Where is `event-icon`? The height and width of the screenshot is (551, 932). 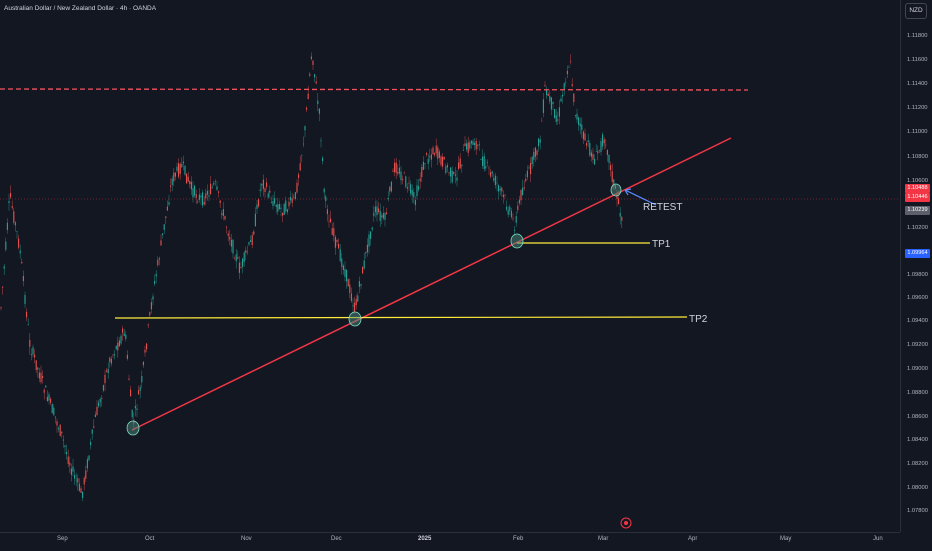
event-icon is located at coordinates (626, 523).